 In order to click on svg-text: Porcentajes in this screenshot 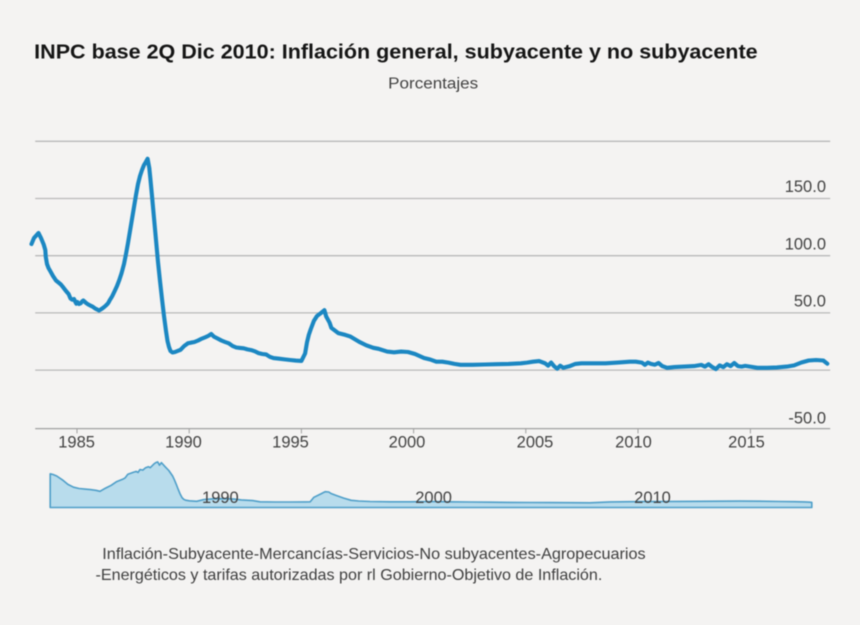, I will do `click(433, 84)`.